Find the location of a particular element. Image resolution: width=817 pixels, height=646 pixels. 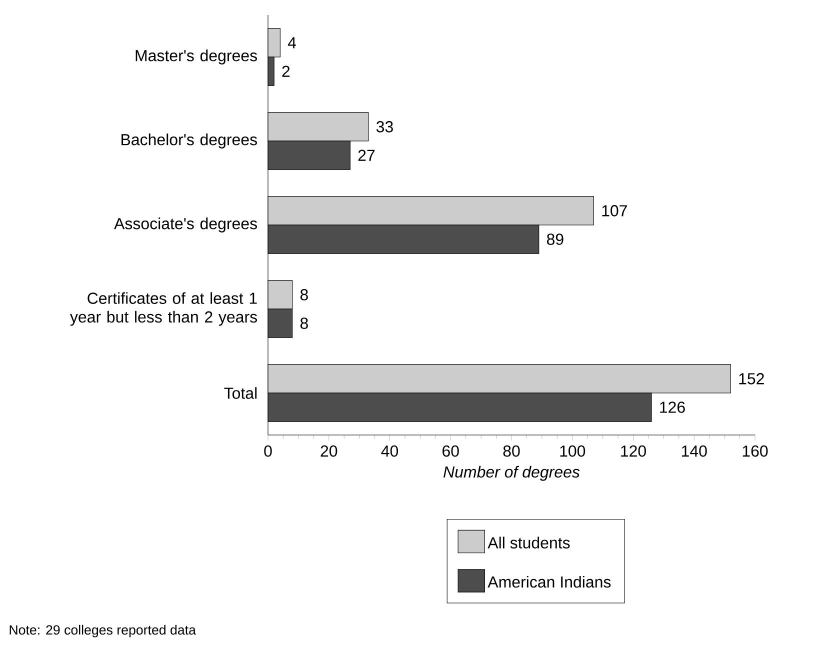

x-tick-label: 140 is located at coordinates (694, 451).